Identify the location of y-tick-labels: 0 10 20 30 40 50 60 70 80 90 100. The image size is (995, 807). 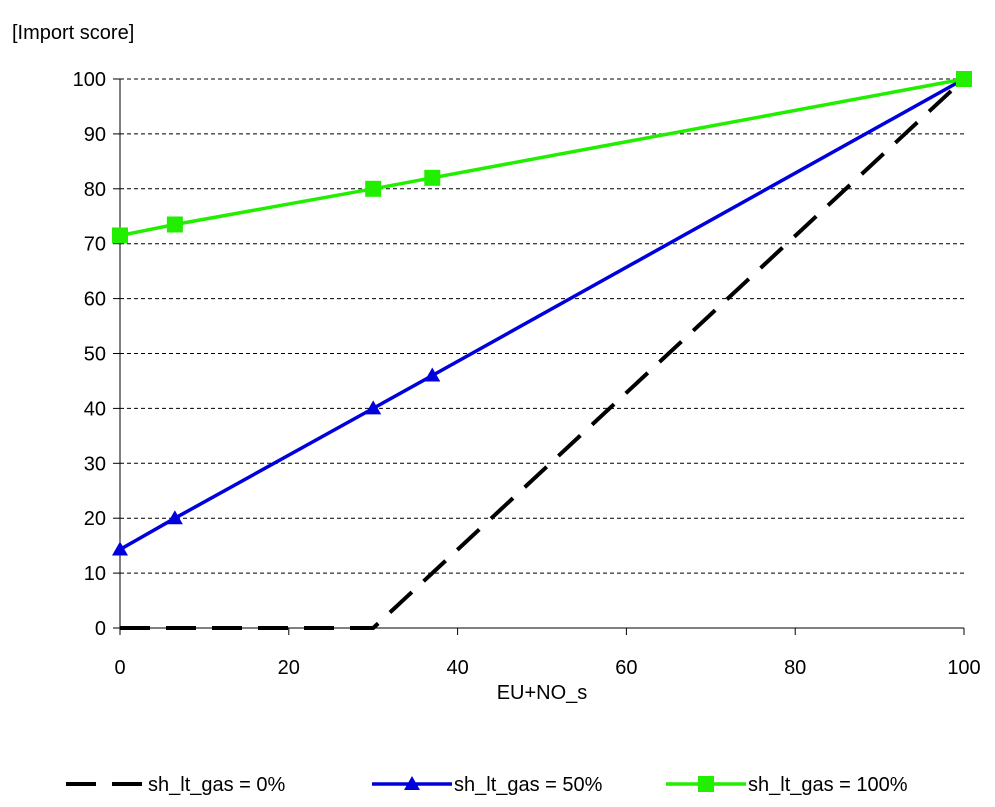
(89, 354).